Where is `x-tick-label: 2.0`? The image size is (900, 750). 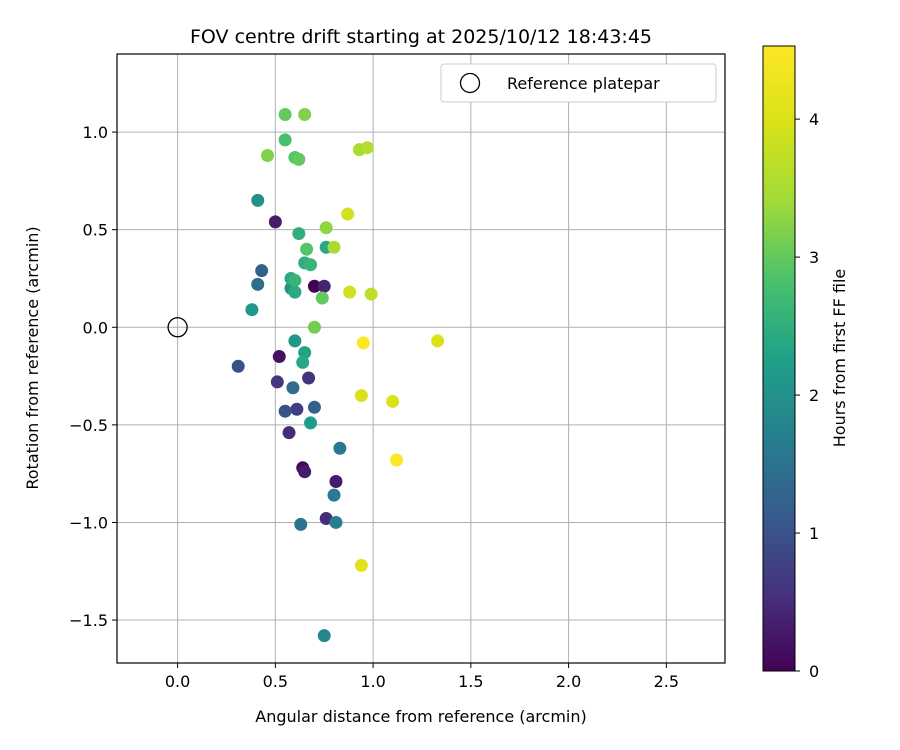 x-tick-label: 2.0 is located at coordinates (568, 681).